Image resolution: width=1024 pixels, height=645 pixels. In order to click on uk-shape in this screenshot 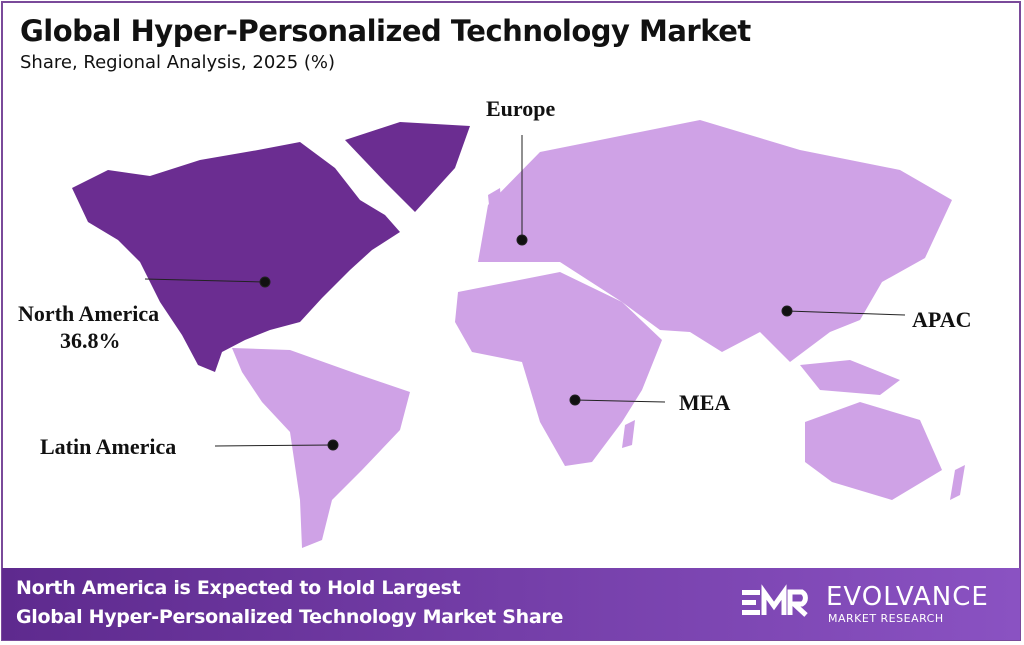, I will do `click(495, 201)`.